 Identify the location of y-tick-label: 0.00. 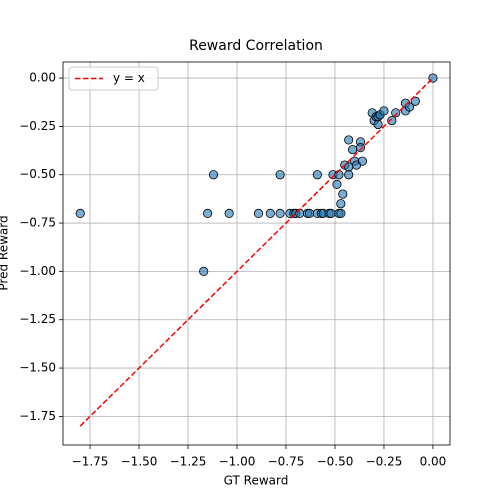
(42, 78).